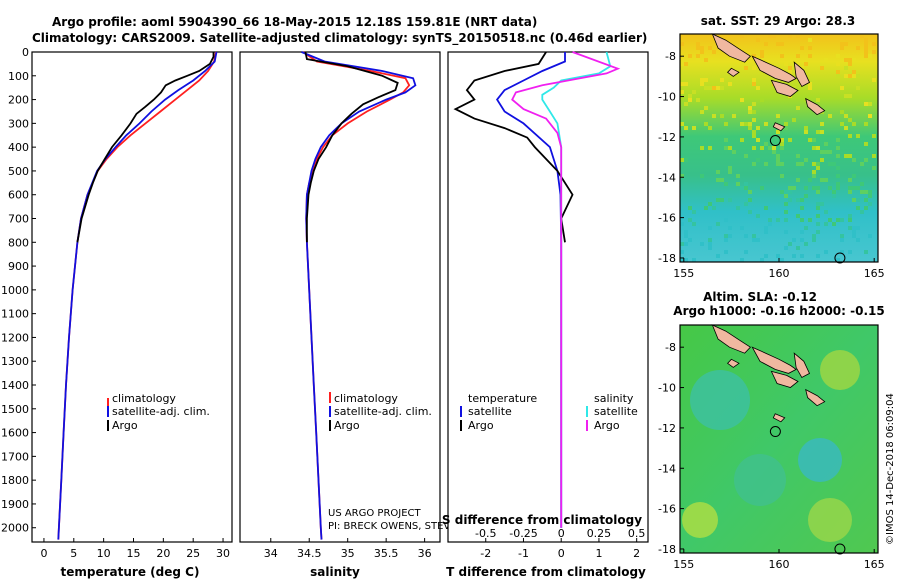  What do you see at coordinates (523, 533) in the screenshot?
I see `s-difference-tick-label: -0.25` at bounding box center [523, 533].